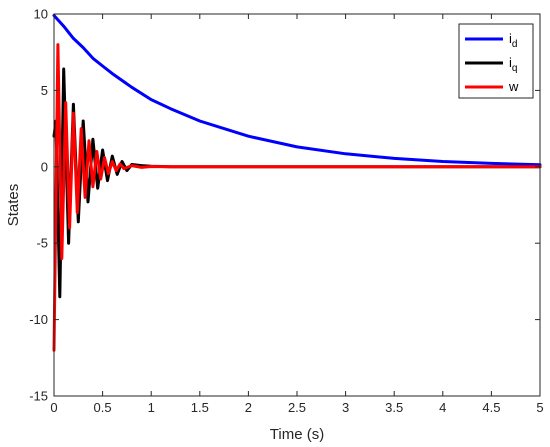 This screenshot has height=447, width=550. I want to click on x-tick-label: 0, so click(53, 407).